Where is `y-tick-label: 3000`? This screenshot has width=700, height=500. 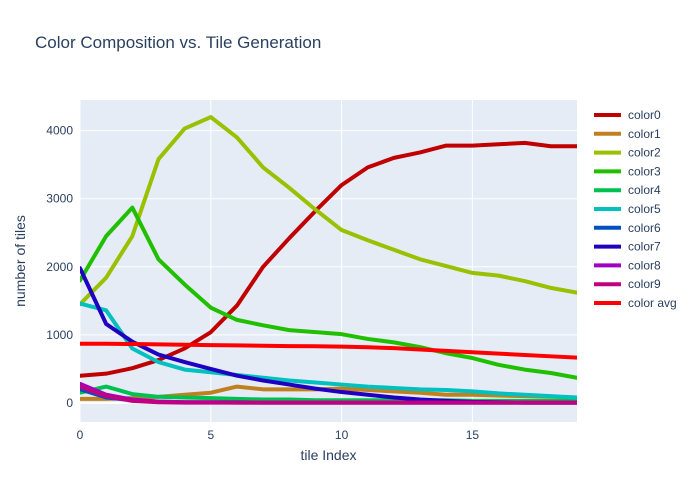
y-tick-label: 3000 is located at coordinates (59, 199).